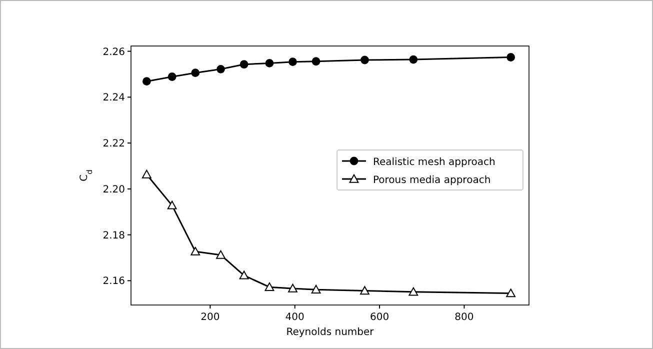 The width and height of the screenshot is (653, 349). What do you see at coordinates (434, 162) in the screenshot?
I see `legend-label: Realistic mesh approach` at bounding box center [434, 162].